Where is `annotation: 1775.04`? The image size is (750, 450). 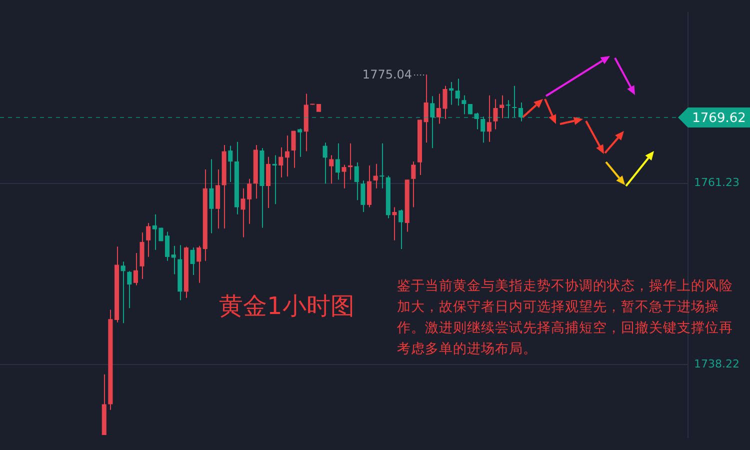 annotation: 1775.04 is located at coordinates (387, 75).